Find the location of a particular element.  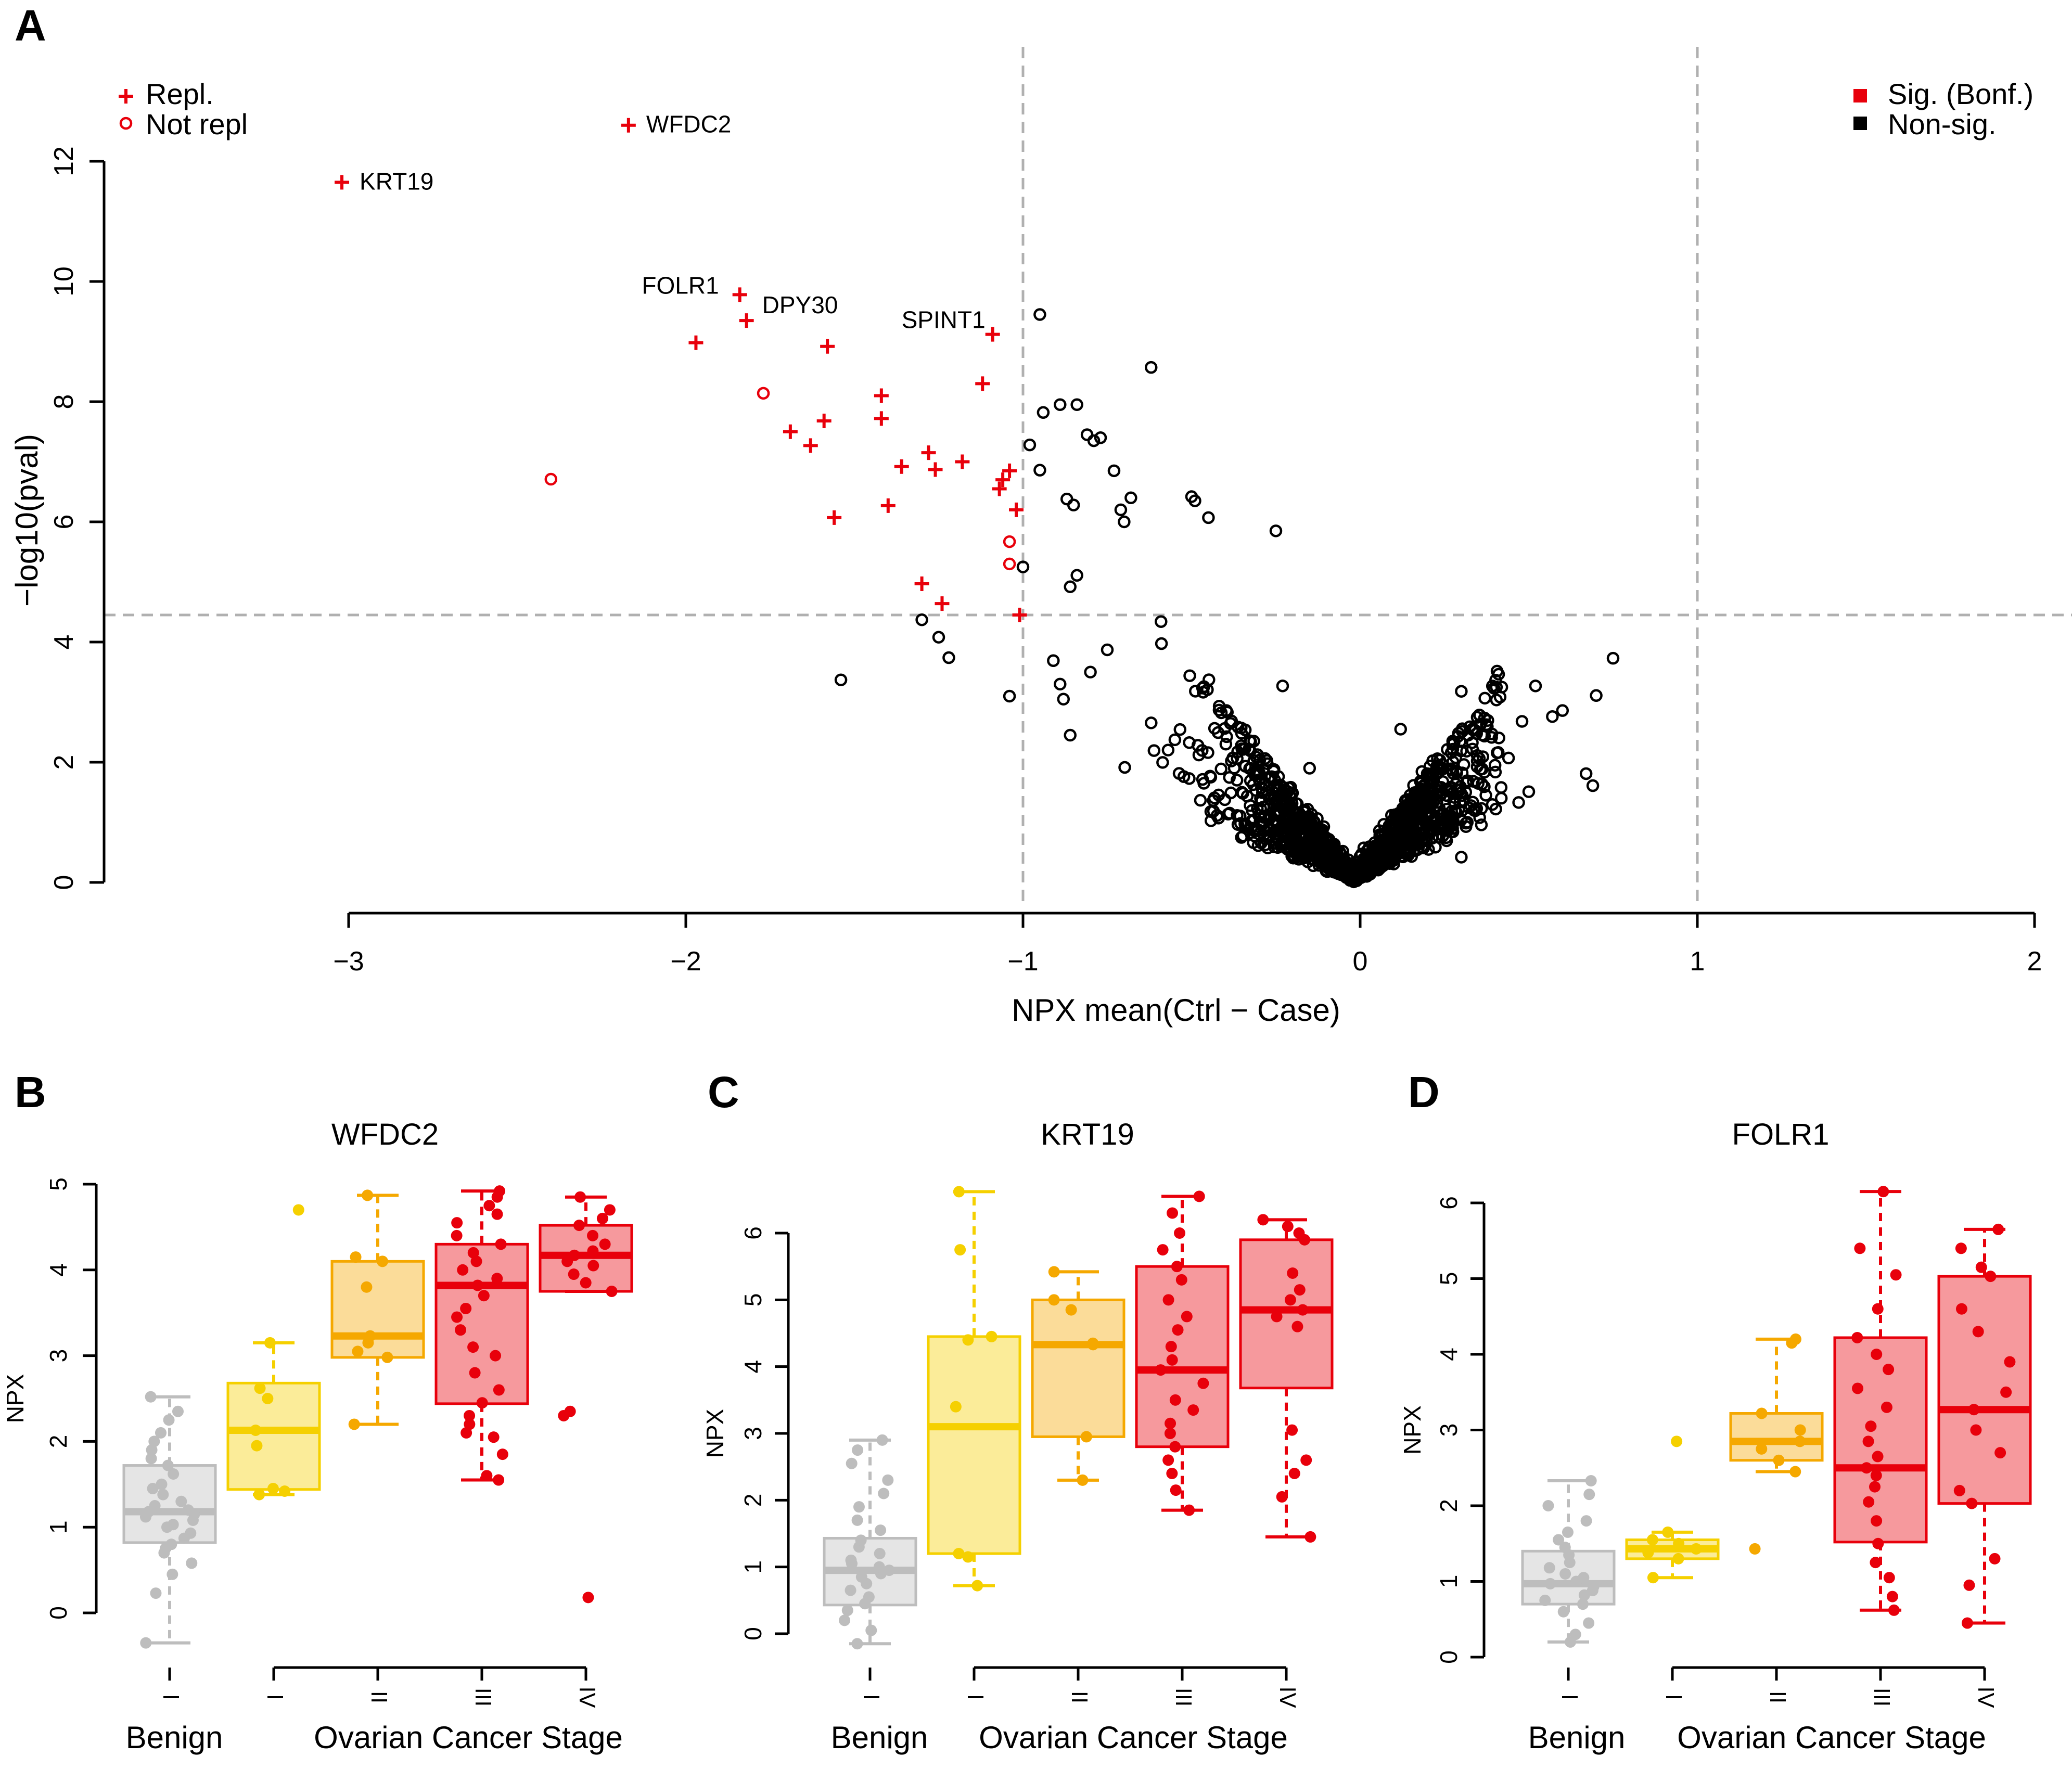

legend-sig-icon is located at coordinates (1860, 95).